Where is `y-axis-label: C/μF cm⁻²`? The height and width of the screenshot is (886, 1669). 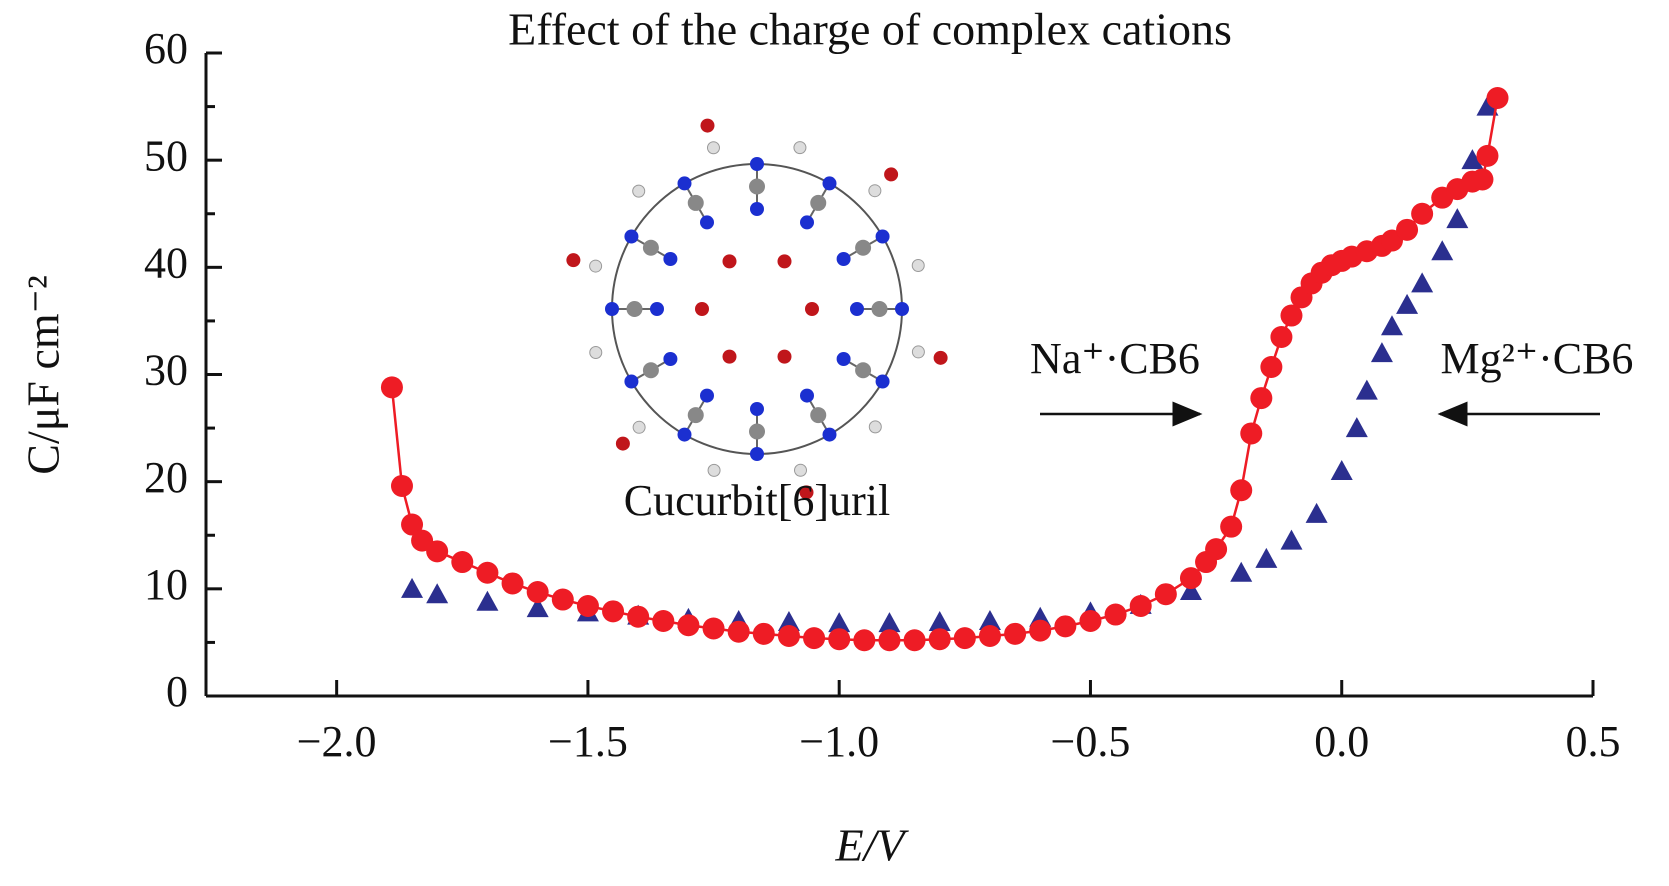
y-axis-label: C/μF cm⁻² is located at coordinates (43, 374).